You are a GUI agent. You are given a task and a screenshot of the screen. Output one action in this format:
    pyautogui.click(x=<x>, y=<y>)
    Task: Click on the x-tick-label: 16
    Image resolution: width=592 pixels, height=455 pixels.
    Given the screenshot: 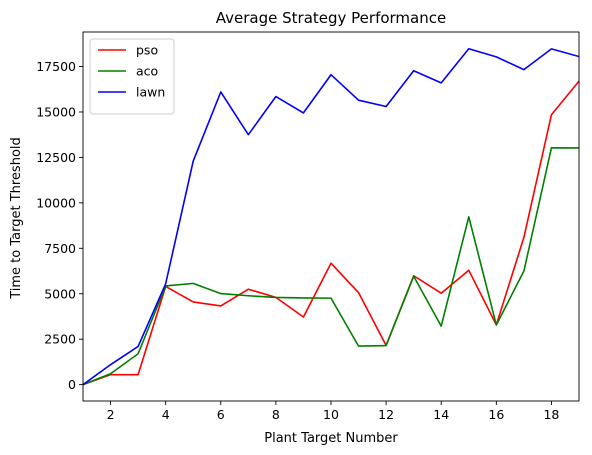 What is the action you would take?
    pyautogui.click(x=496, y=414)
    